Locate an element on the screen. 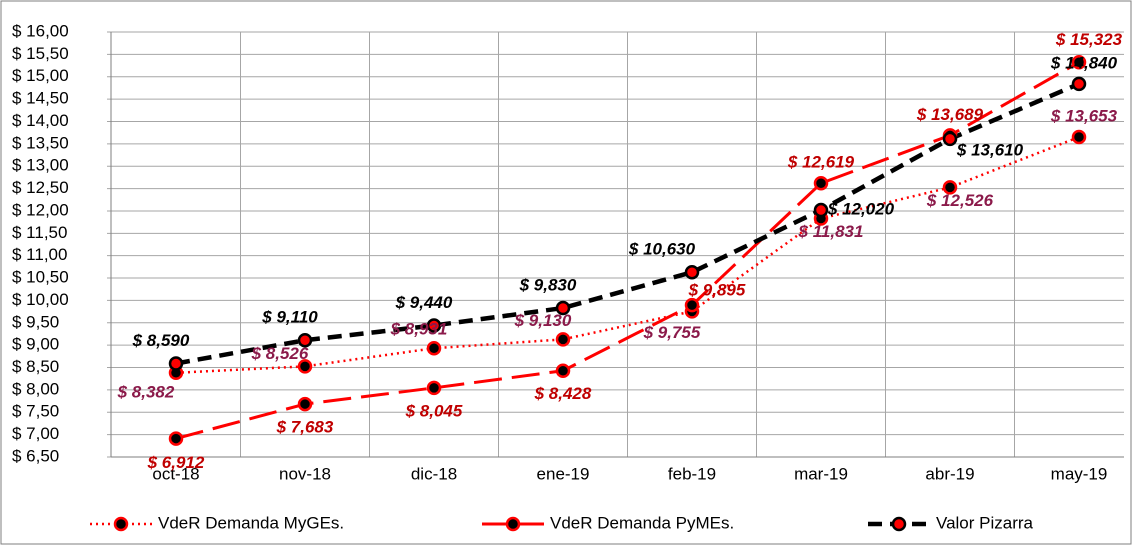 The width and height of the screenshot is (1133, 551). legend-label: Valor Pizarra is located at coordinates (985, 522).